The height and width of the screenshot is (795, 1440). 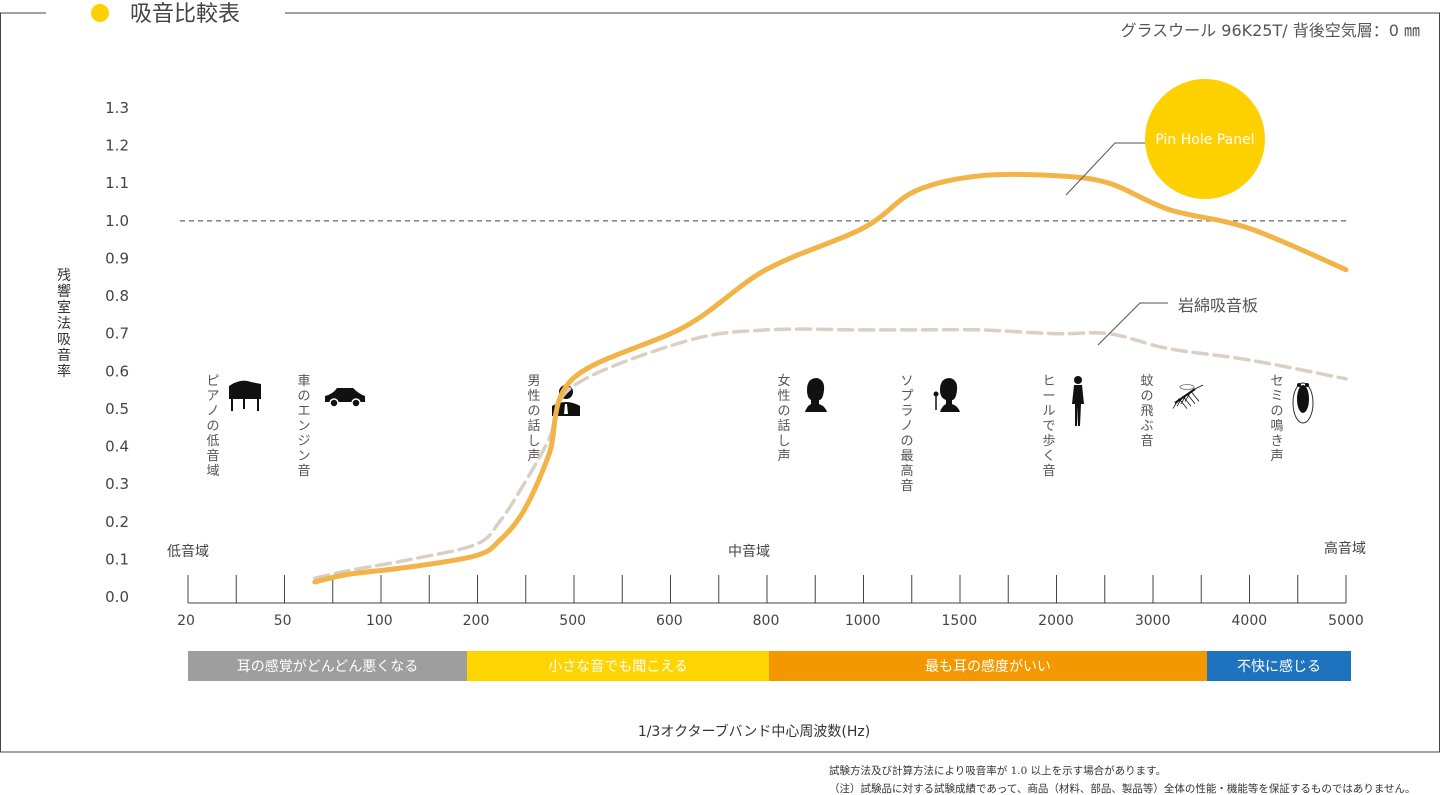 I want to click on y-axis-label-char: 音, so click(x=64, y=355).